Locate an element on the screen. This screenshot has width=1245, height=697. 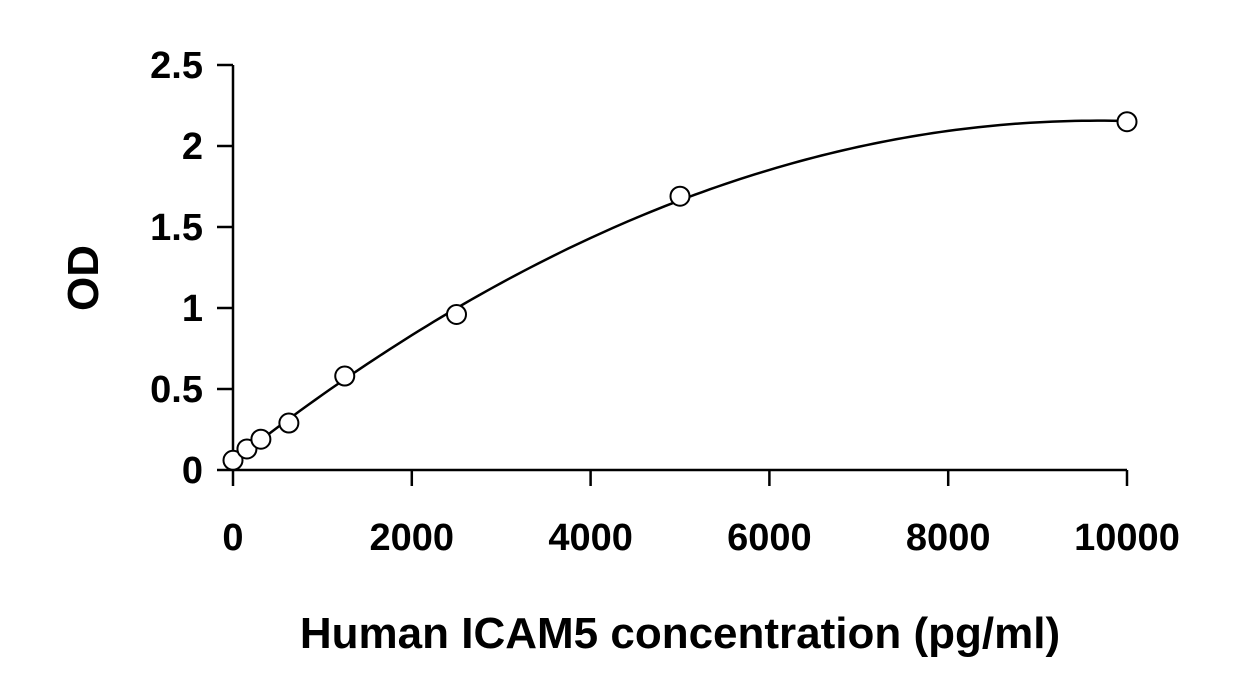
y-tick-label: 1.5 is located at coordinates (176, 228).